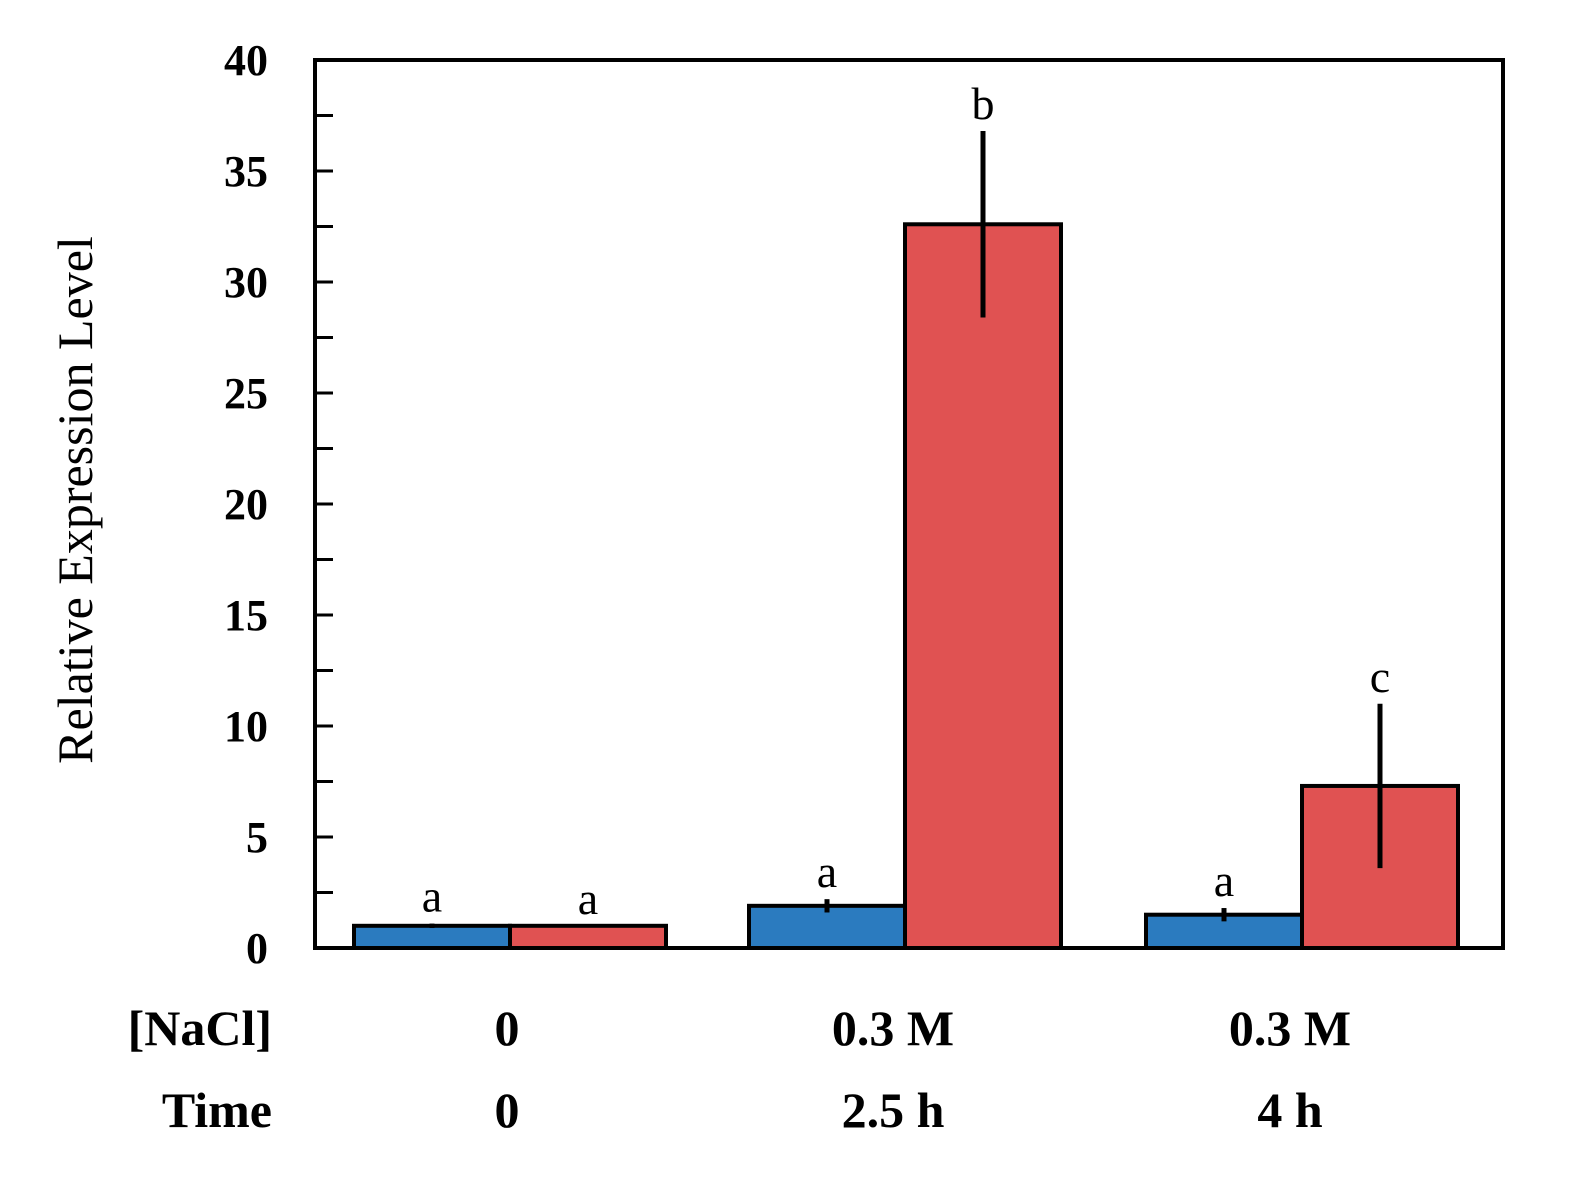 The image size is (1574, 1181). I want to click on y-tick-label: 20, so click(246, 504).